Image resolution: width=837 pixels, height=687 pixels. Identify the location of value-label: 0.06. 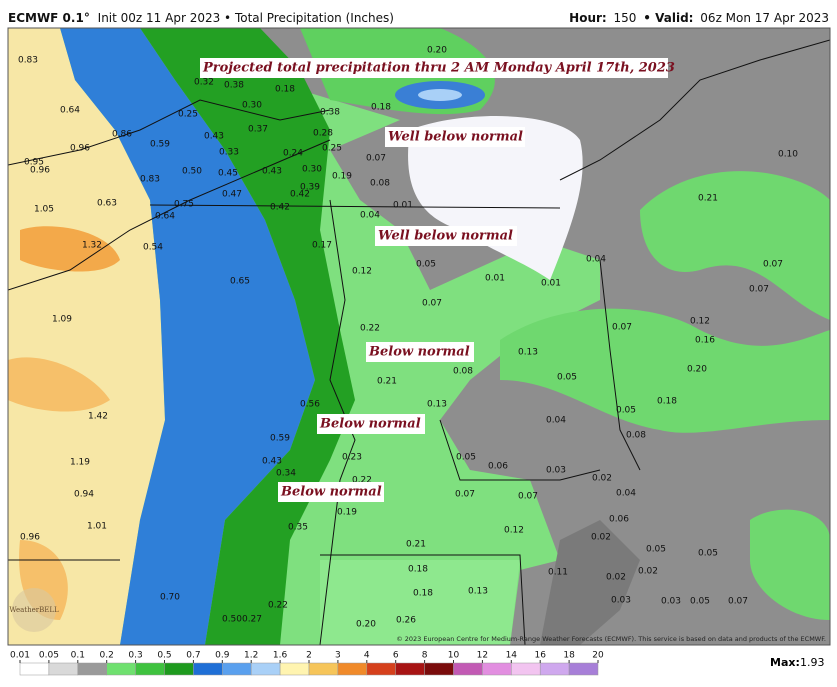
(498, 467).